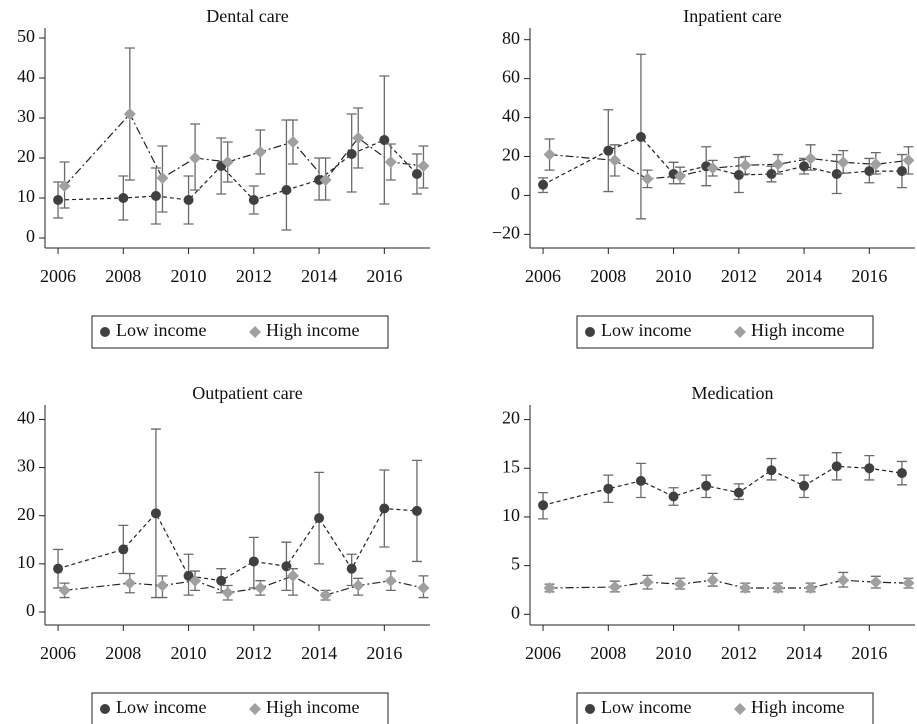 This screenshot has width=917, height=724. I want to click on panel-title: Medication, so click(733, 393).